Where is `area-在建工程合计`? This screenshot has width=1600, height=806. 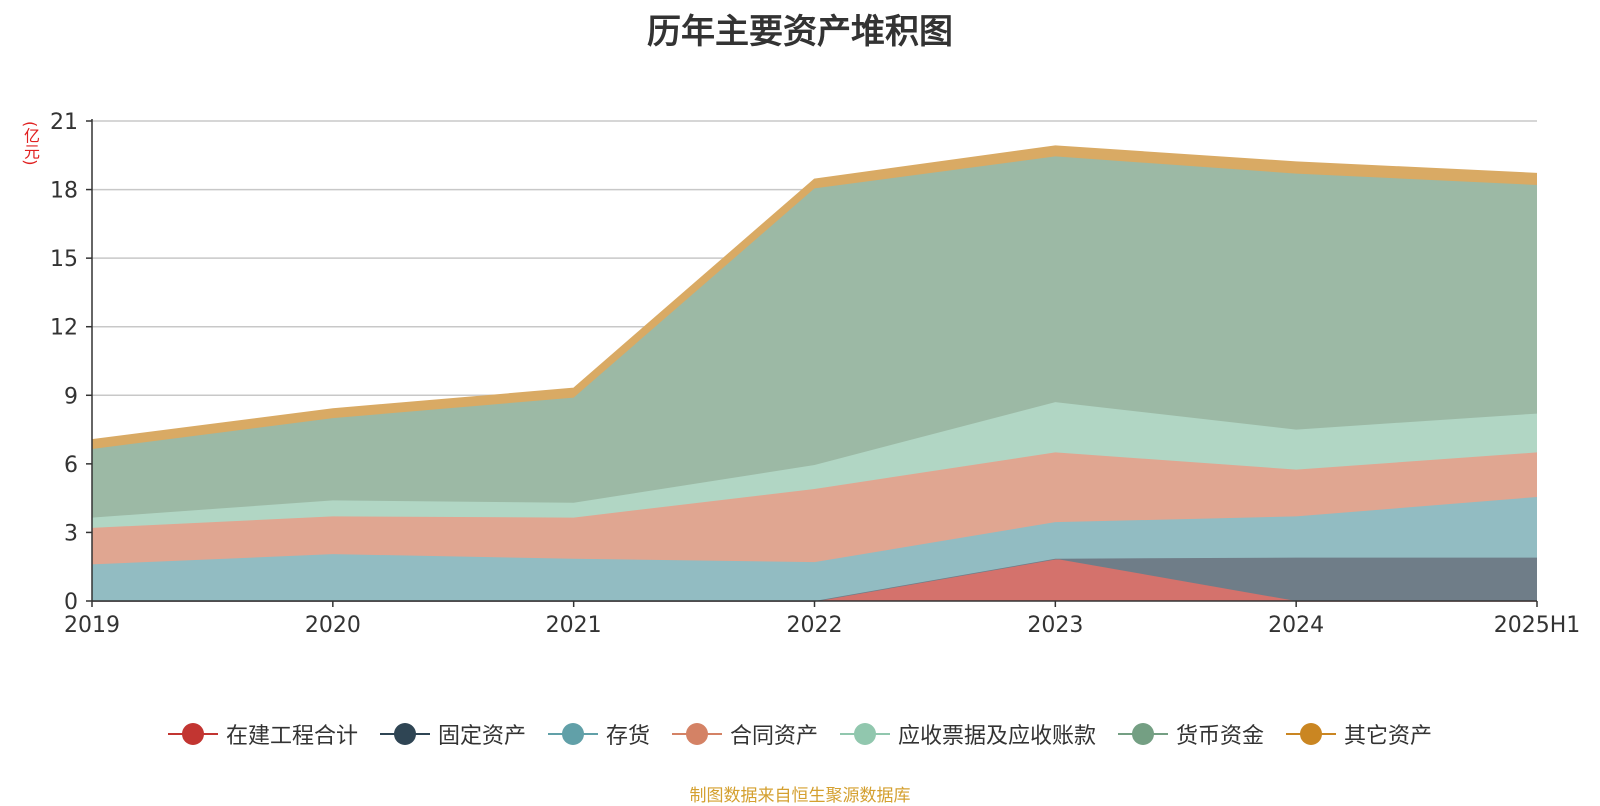 area-在建工程合计 is located at coordinates (814, 579).